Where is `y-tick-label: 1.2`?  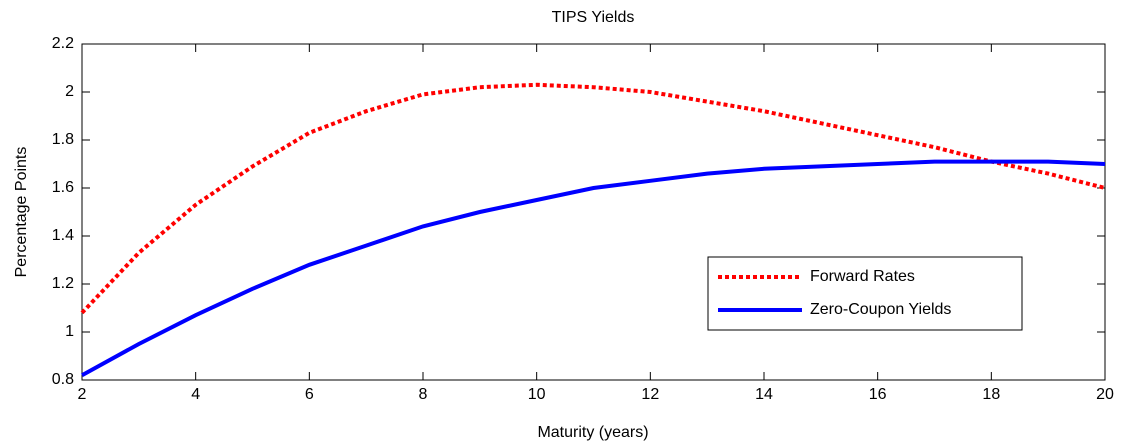
y-tick-label: 1.2 is located at coordinates (63, 283).